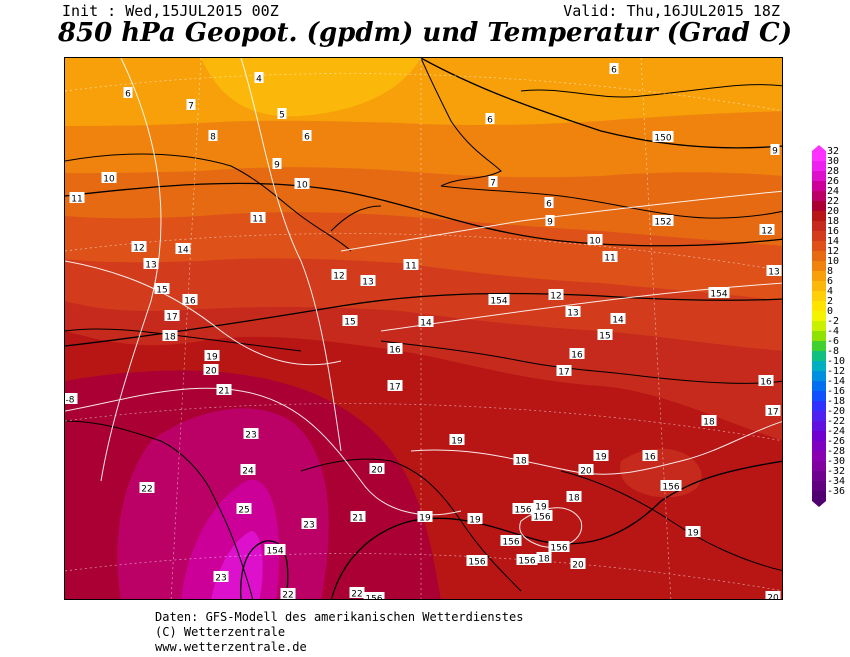 The image size is (850, 657). I want to click on temperature-label: 17, so click(171, 318).